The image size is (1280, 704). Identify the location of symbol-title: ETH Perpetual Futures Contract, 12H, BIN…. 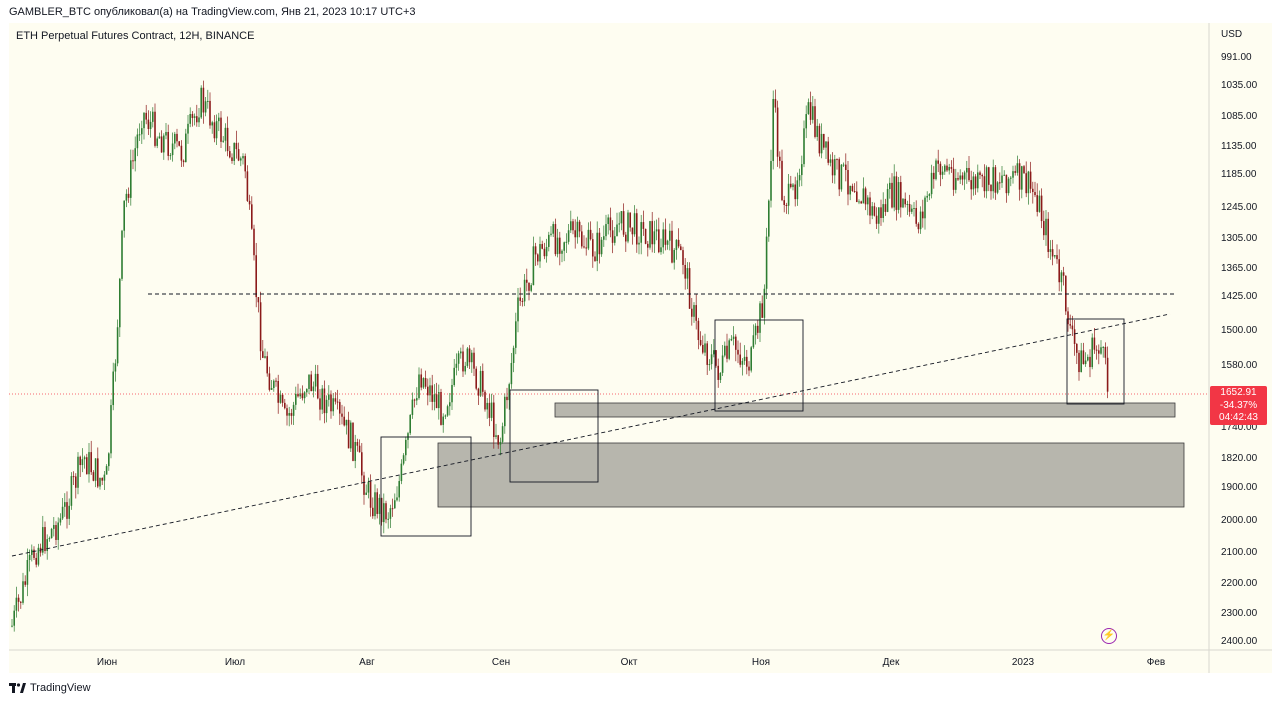
(135, 36).